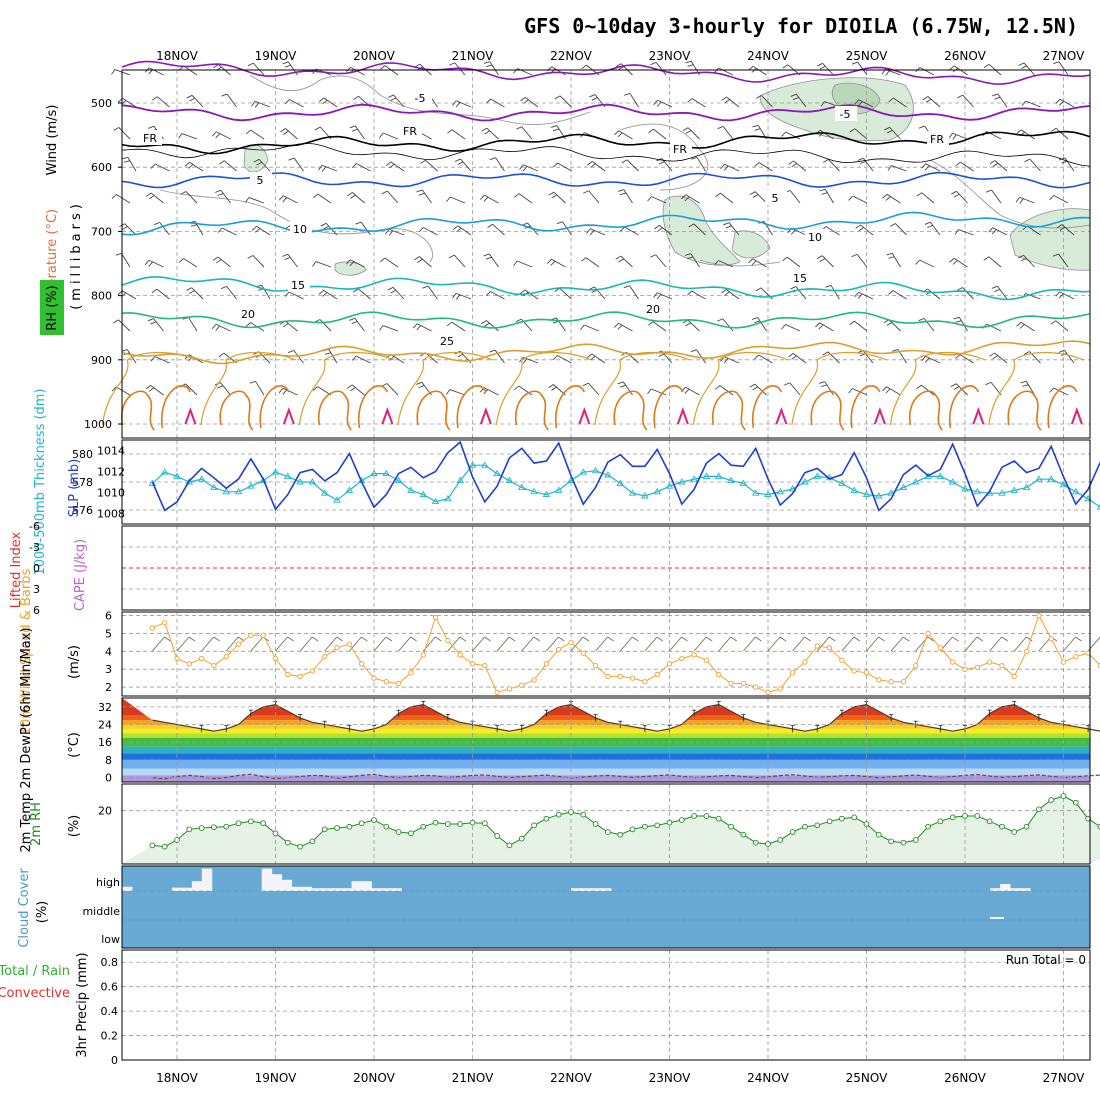 The height and width of the screenshot is (1100, 1100). What do you see at coordinates (448, 340) in the screenshot?
I see `isotherm-label-bg` at bounding box center [448, 340].